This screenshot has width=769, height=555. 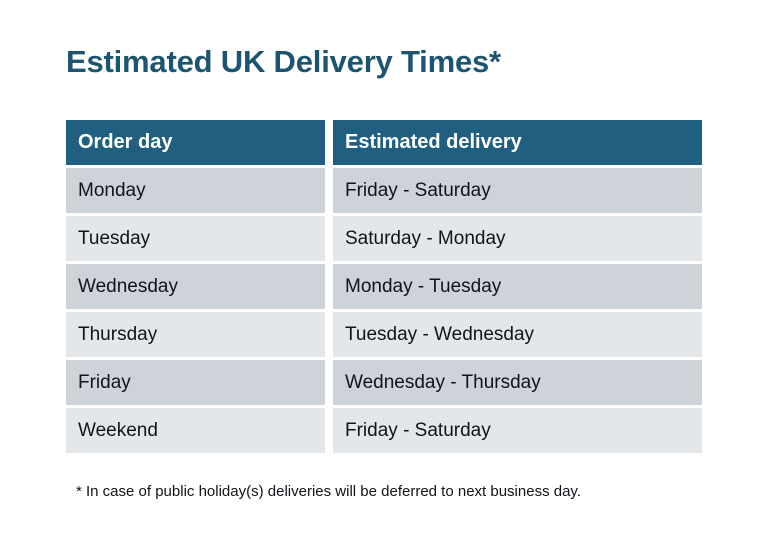 I want to click on table-row: Friday Wednesday - Thursday, so click(x=384, y=382).